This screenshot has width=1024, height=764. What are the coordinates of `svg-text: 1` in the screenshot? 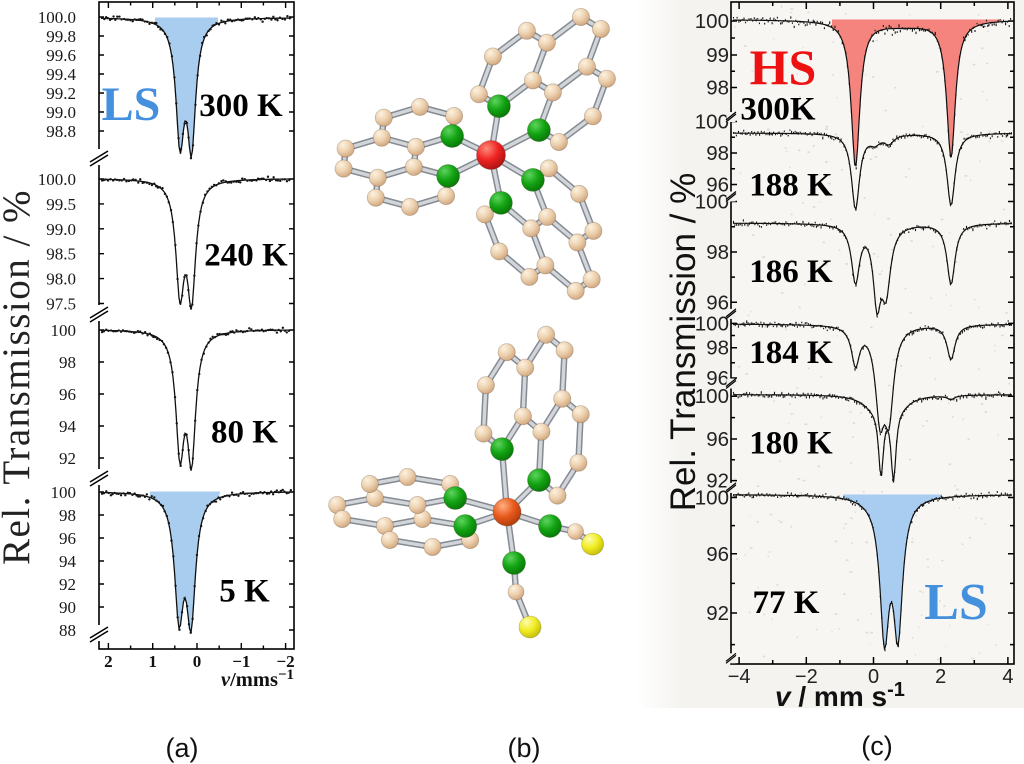 It's located at (152, 661).